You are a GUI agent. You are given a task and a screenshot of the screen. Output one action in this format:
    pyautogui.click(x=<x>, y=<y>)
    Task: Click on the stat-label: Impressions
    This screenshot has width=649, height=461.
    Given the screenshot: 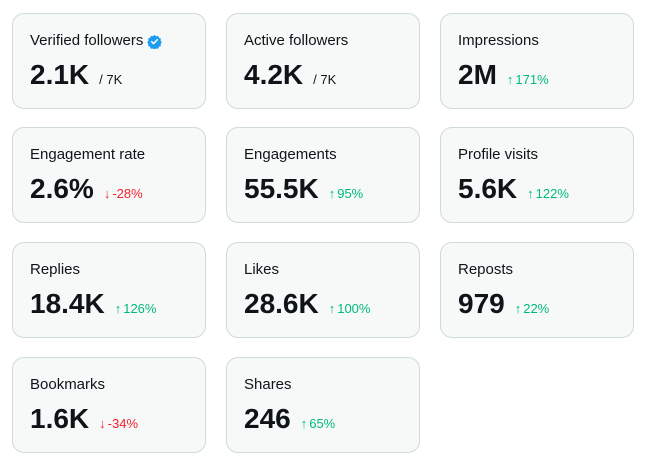 What is the action you would take?
    pyautogui.click(x=498, y=40)
    